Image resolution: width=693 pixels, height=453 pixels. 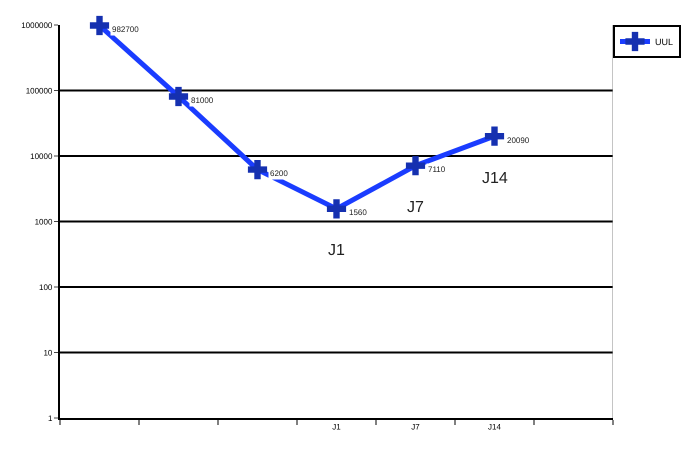 I want to click on y-tick-label: 100, so click(x=46, y=287).